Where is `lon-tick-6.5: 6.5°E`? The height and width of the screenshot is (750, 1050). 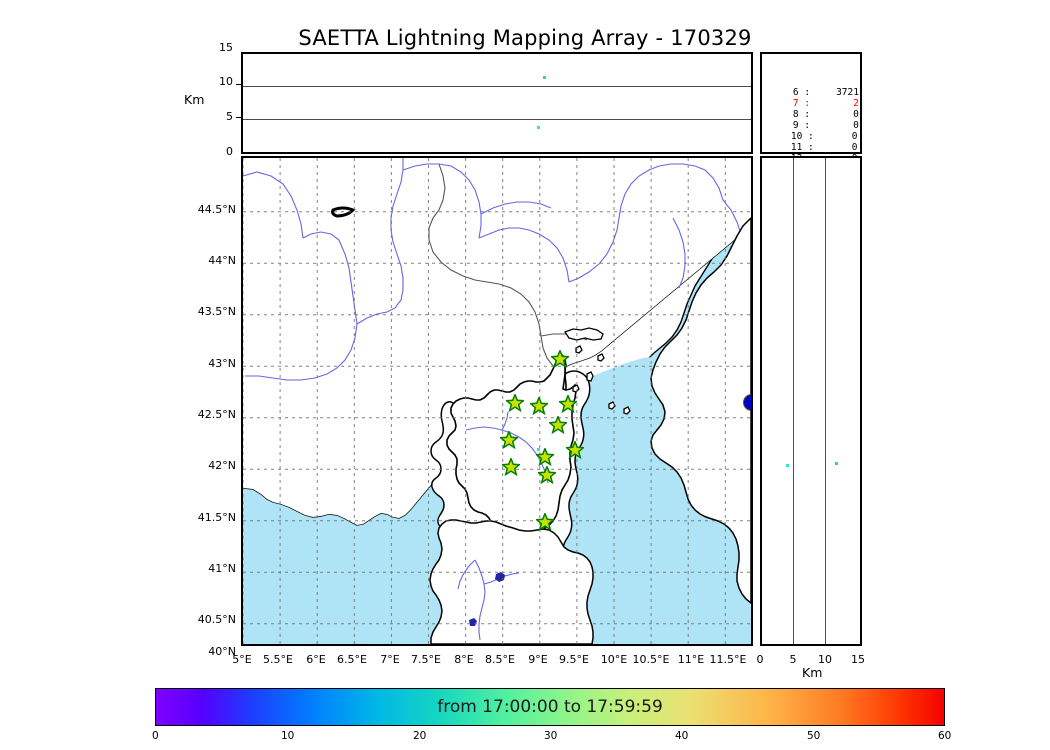 lon-tick-6.5: 6.5°E is located at coordinates (352, 659).